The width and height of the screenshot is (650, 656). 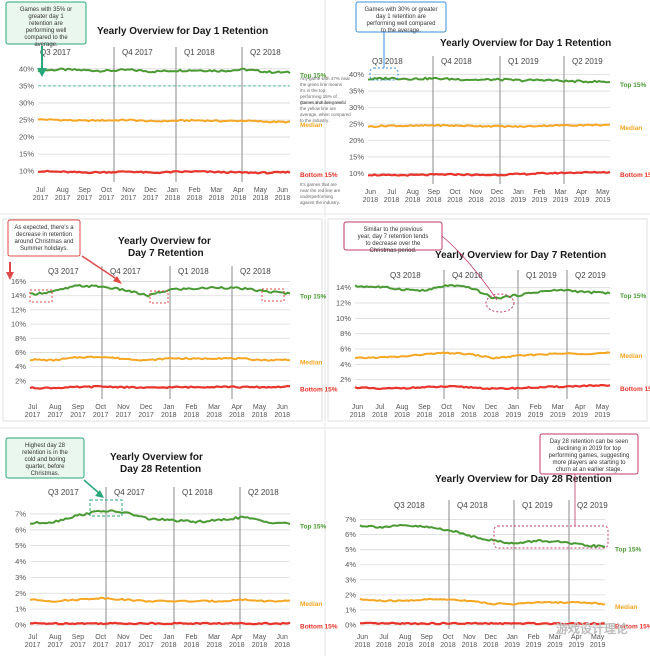 I want to click on quarter-label: Q4 2017, so click(x=125, y=271).